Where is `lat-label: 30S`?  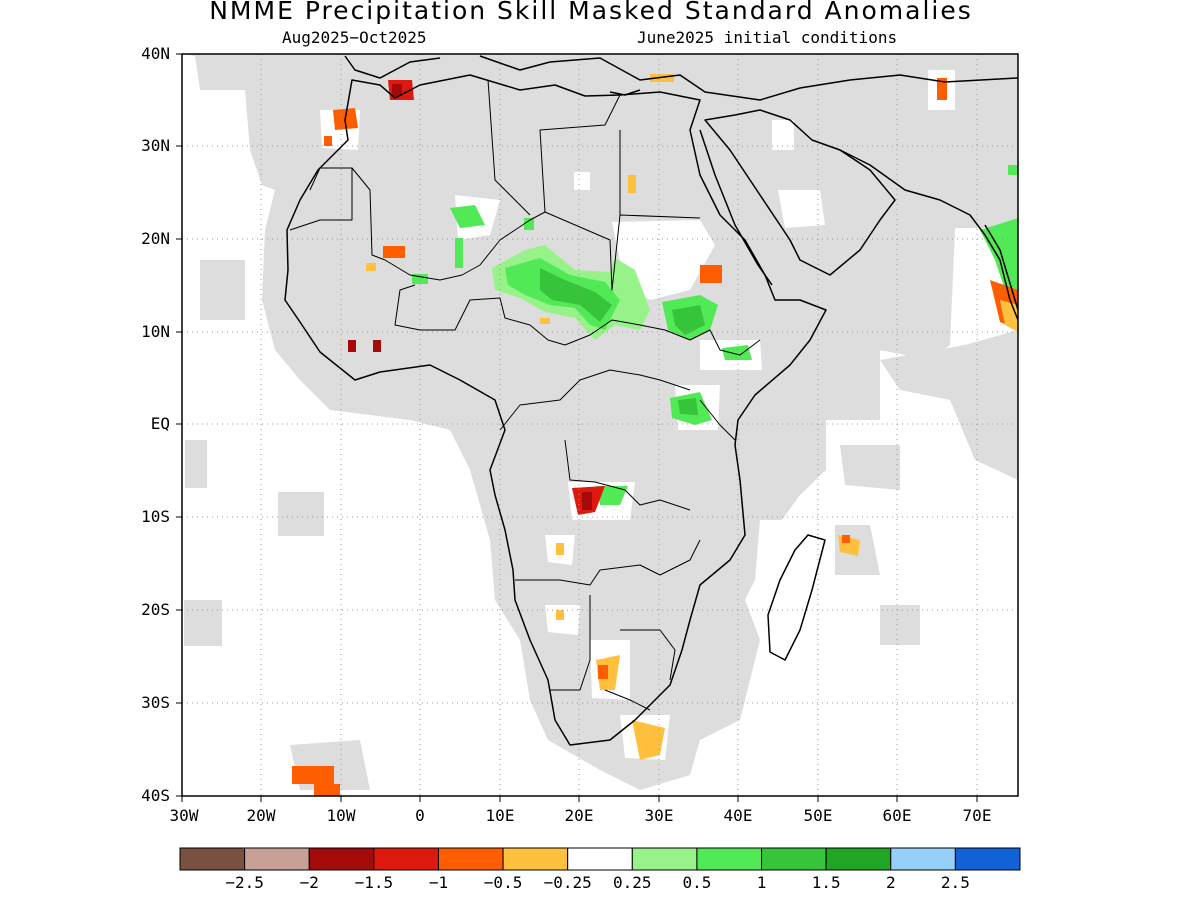
lat-label: 30S is located at coordinates (155, 702).